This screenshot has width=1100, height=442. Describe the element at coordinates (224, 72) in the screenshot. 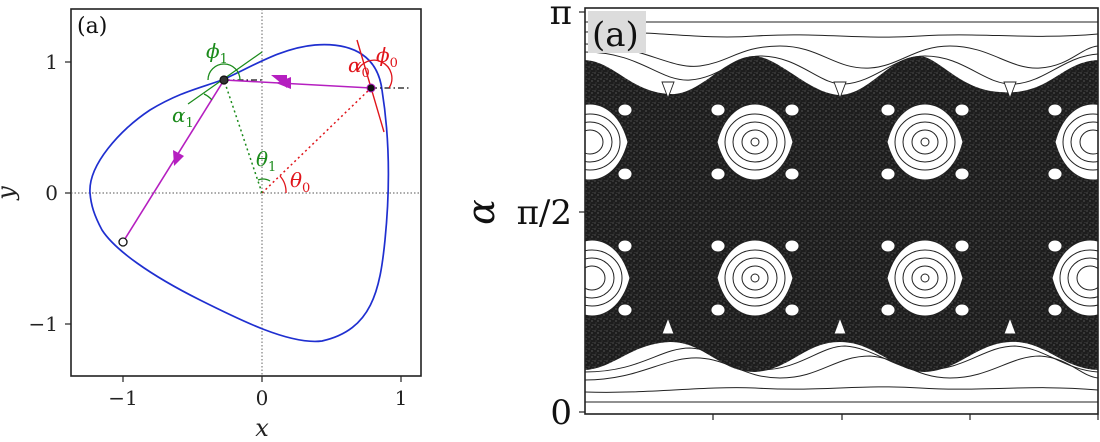

I see `phi1-arc` at that location.